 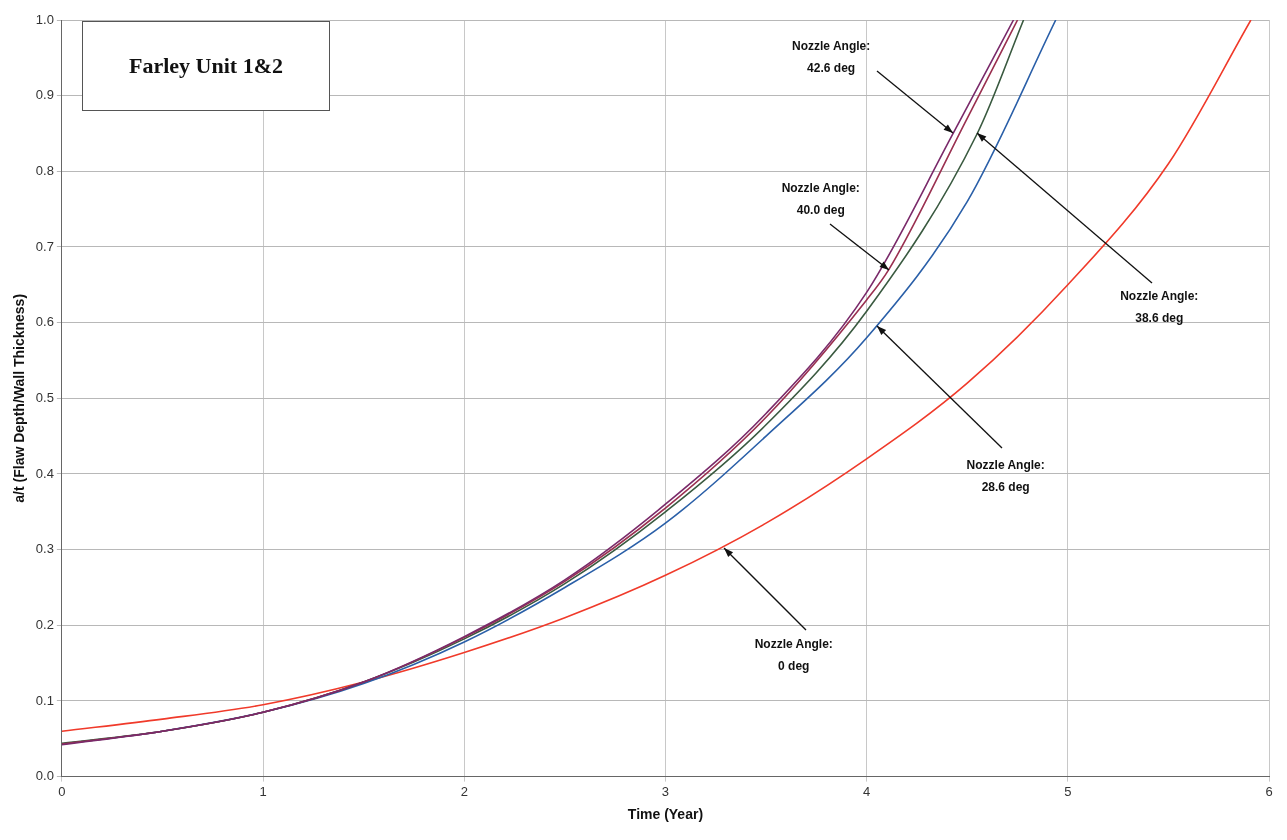 I want to click on title-frame: Farley Unit 1&2, so click(x=206, y=66).